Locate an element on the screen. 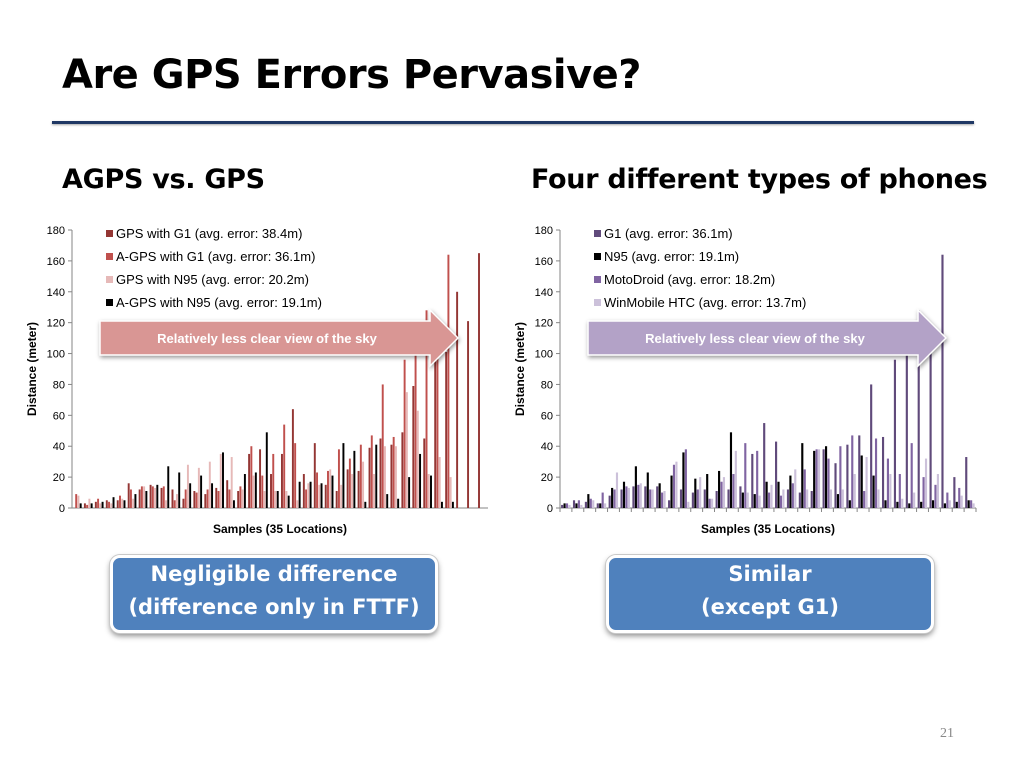 The height and width of the screenshot is (768, 1024). legend-label: MotoDroid (avg. error: 18.2m) is located at coordinates (689, 279).